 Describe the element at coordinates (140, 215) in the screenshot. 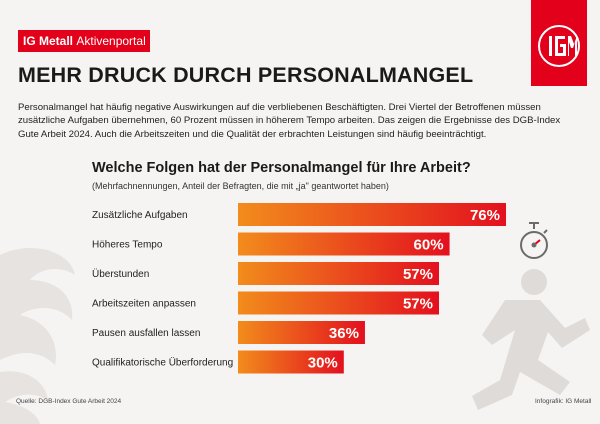

I see `category-label-1: Zusätzliche Aufgaben` at that location.